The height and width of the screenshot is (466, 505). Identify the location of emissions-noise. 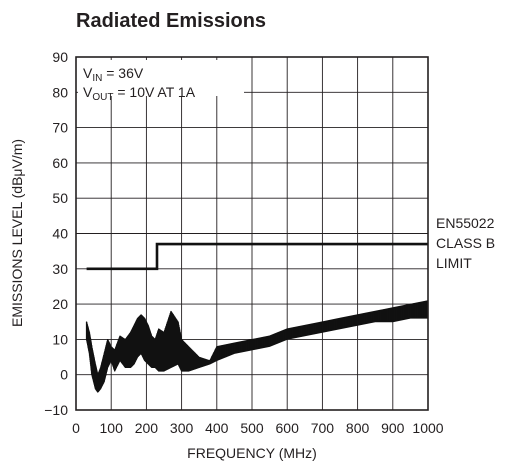
(256, 346).